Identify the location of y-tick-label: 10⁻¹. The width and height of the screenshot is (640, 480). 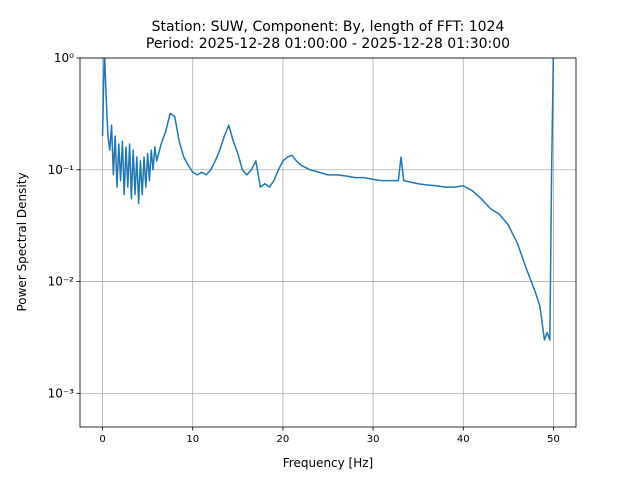
(61, 170).